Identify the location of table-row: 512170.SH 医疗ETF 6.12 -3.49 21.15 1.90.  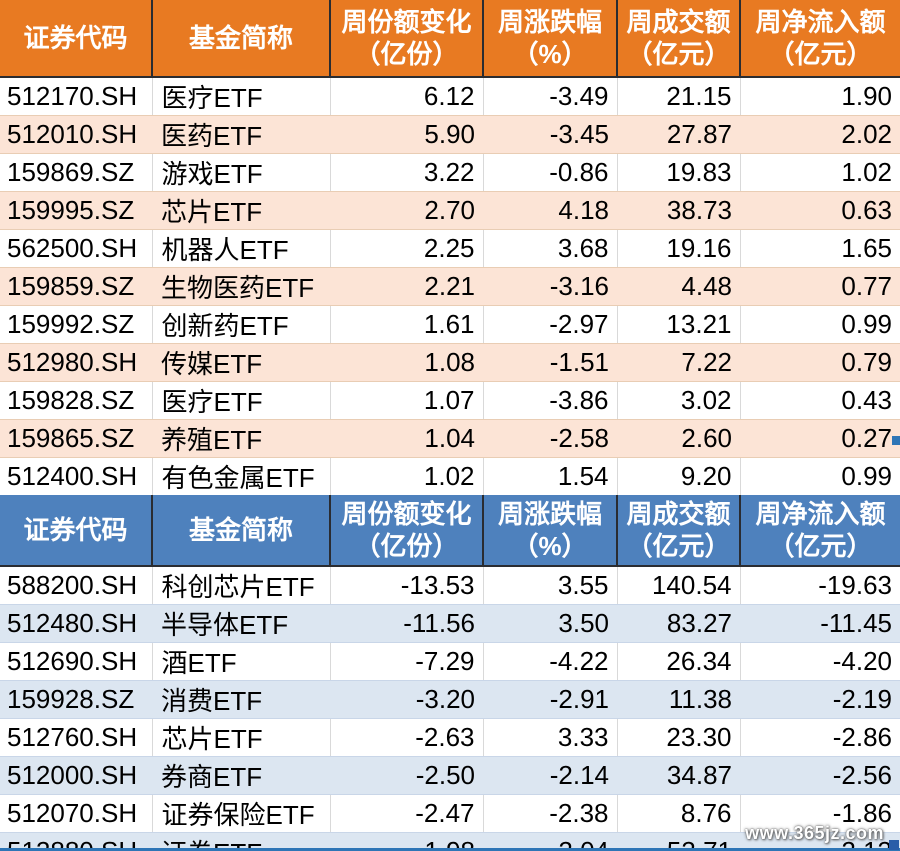
(450, 96).